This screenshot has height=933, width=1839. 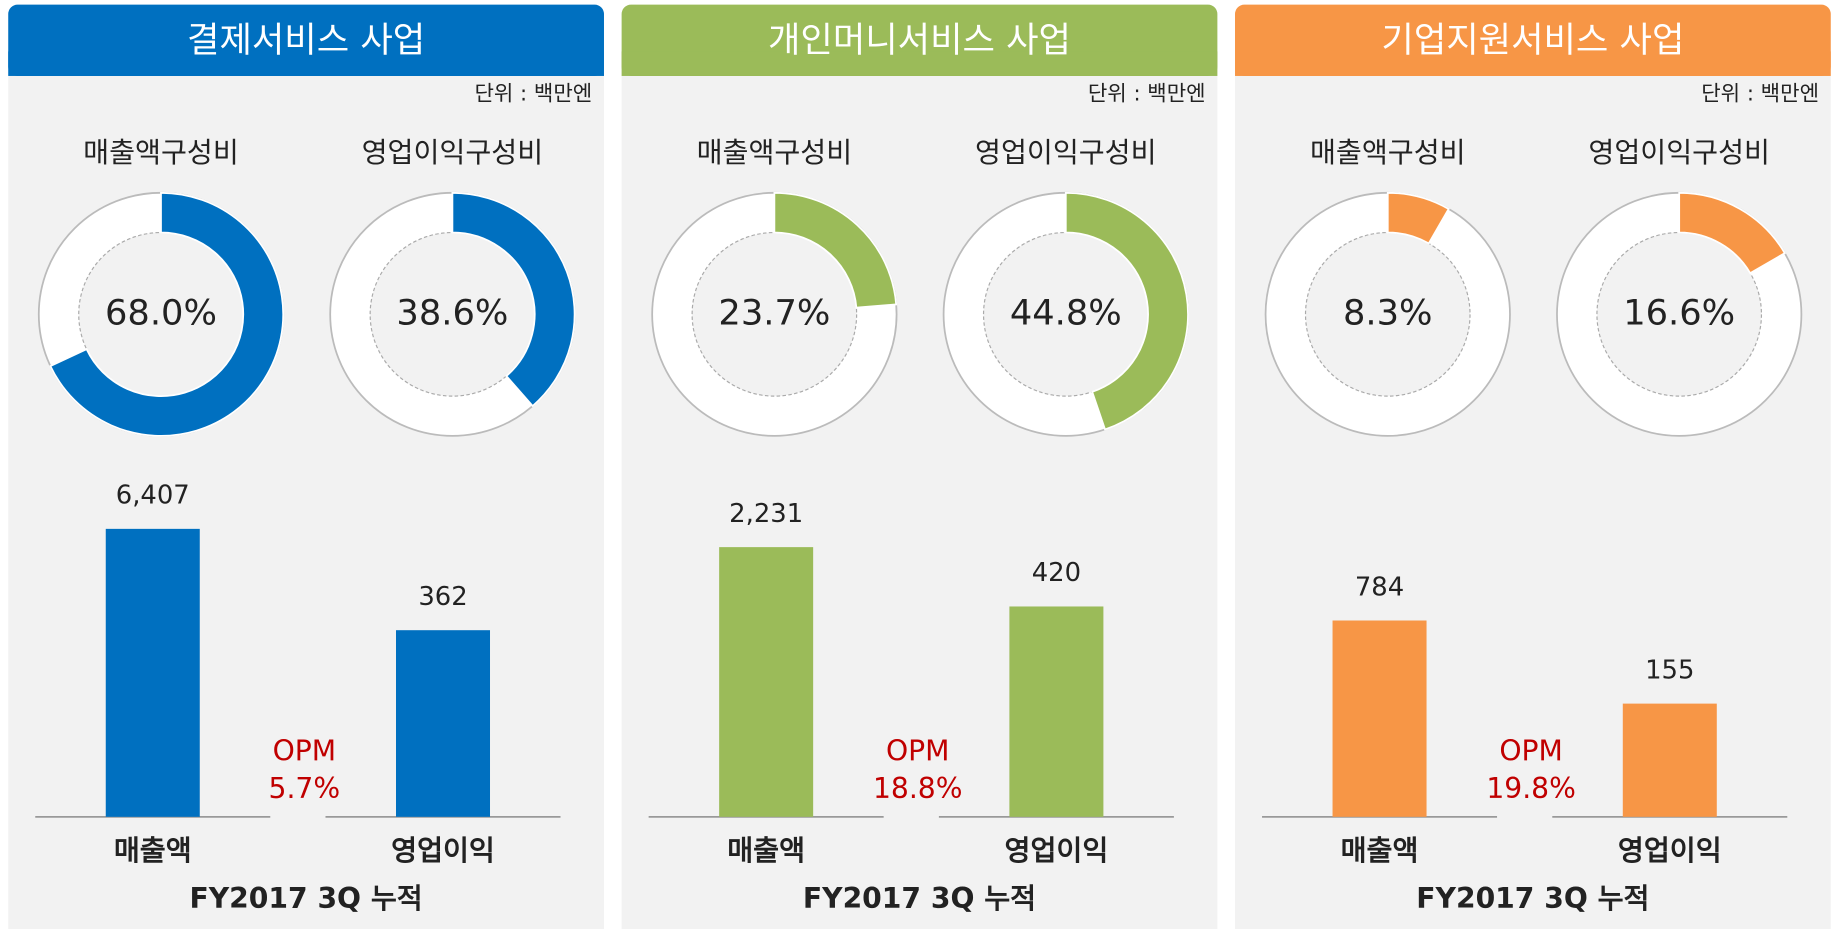 What do you see at coordinates (1532, 40) in the screenshot?
I see `panel-title: 기업지원서비스 사업` at bounding box center [1532, 40].